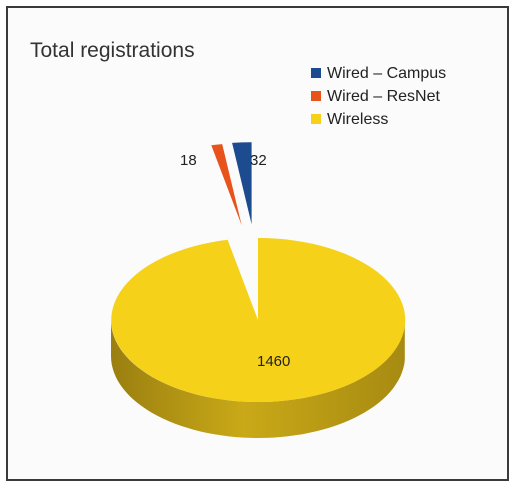  Describe the element at coordinates (112, 50) in the screenshot. I see `chart-title: Total registrations` at that location.